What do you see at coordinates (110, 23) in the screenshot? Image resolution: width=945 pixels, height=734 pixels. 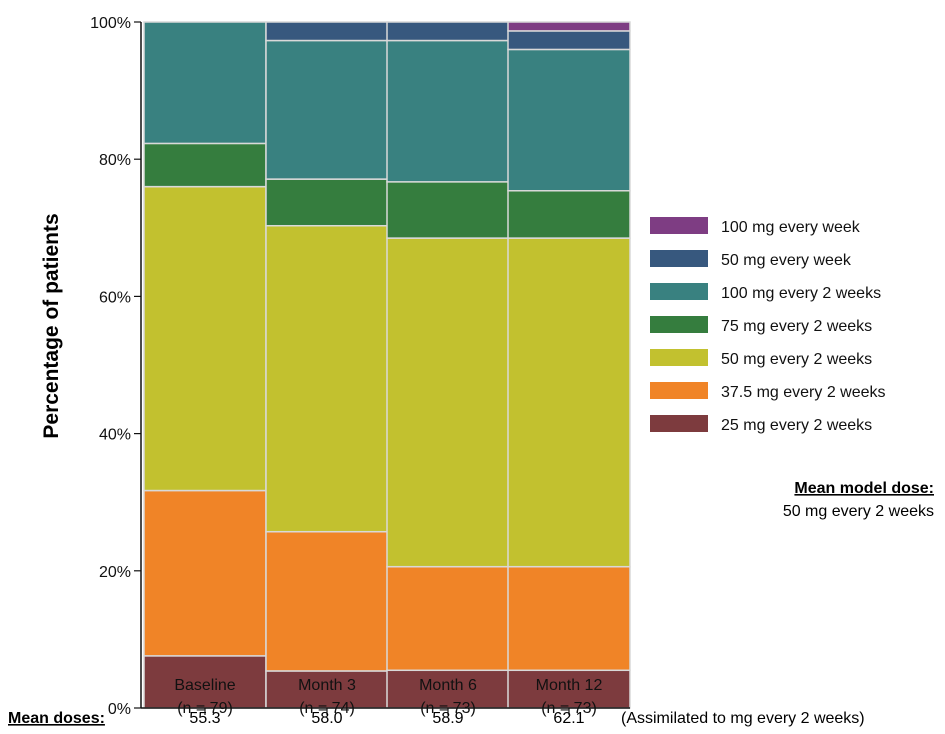 I see `y-tick-label: 100%` at bounding box center [110, 23].